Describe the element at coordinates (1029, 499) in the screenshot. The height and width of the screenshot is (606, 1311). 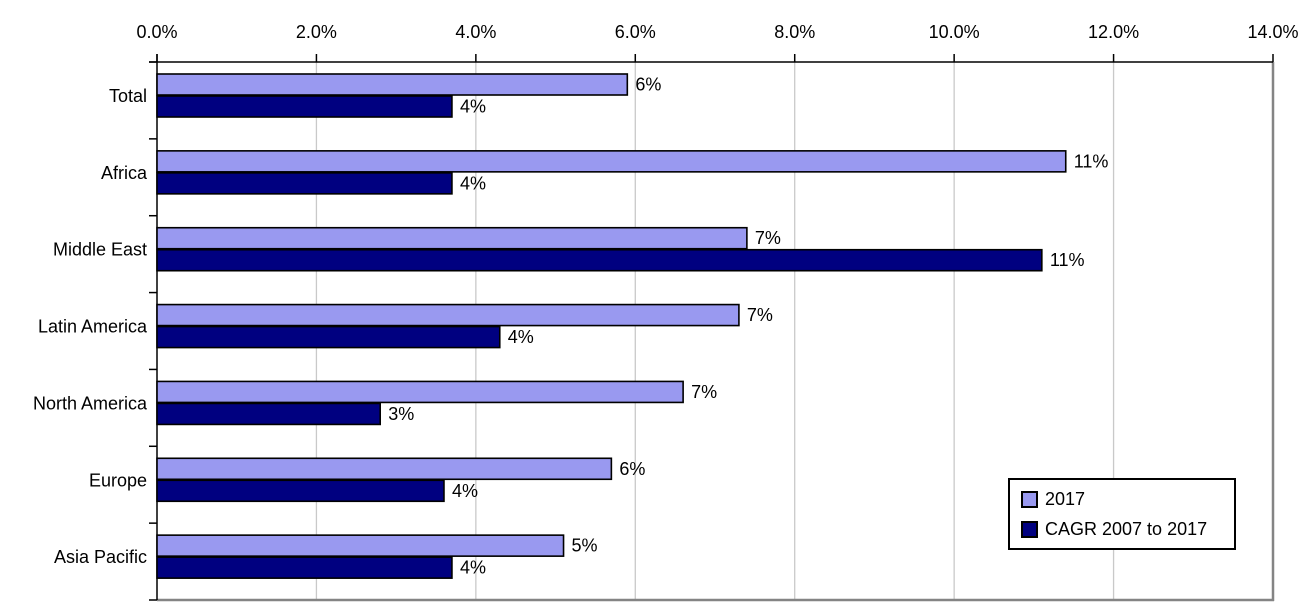
I see `legend-swatch-2017-icon` at that location.